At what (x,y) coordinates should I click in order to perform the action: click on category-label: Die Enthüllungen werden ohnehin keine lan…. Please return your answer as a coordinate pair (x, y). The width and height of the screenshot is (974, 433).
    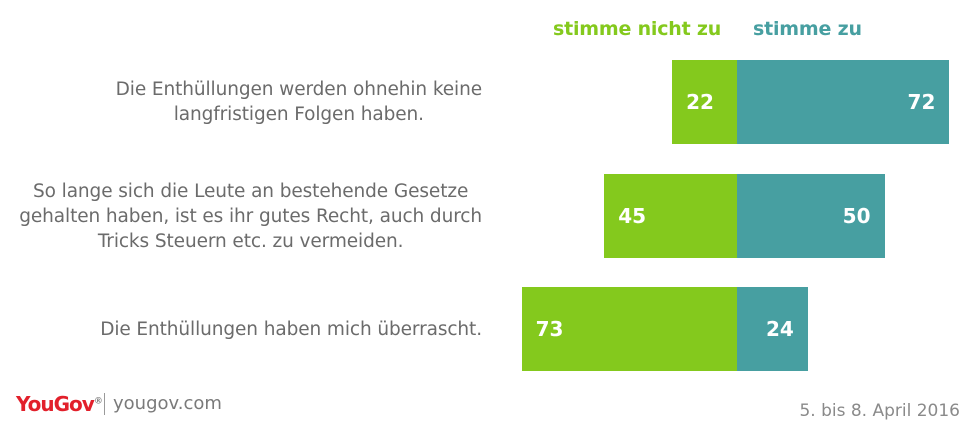
    Looking at the image, I should click on (299, 102).